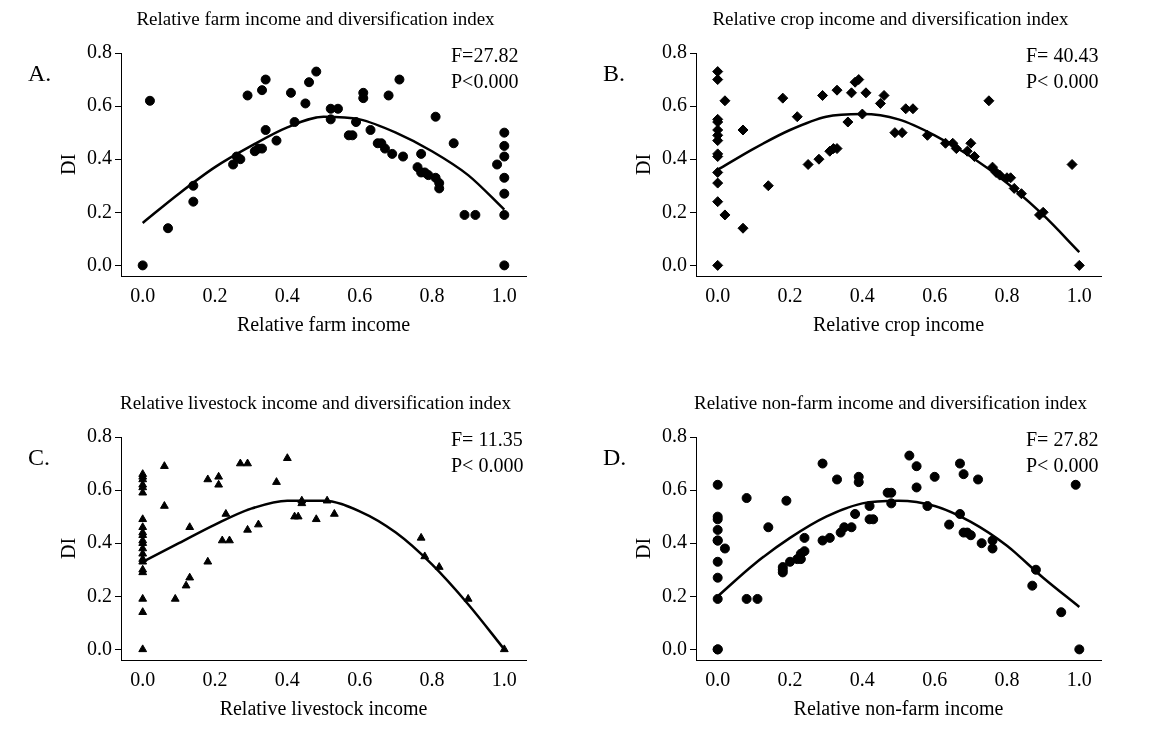  I want to click on chart-title: Relative non-farm income and diversification index, so click(890, 403).